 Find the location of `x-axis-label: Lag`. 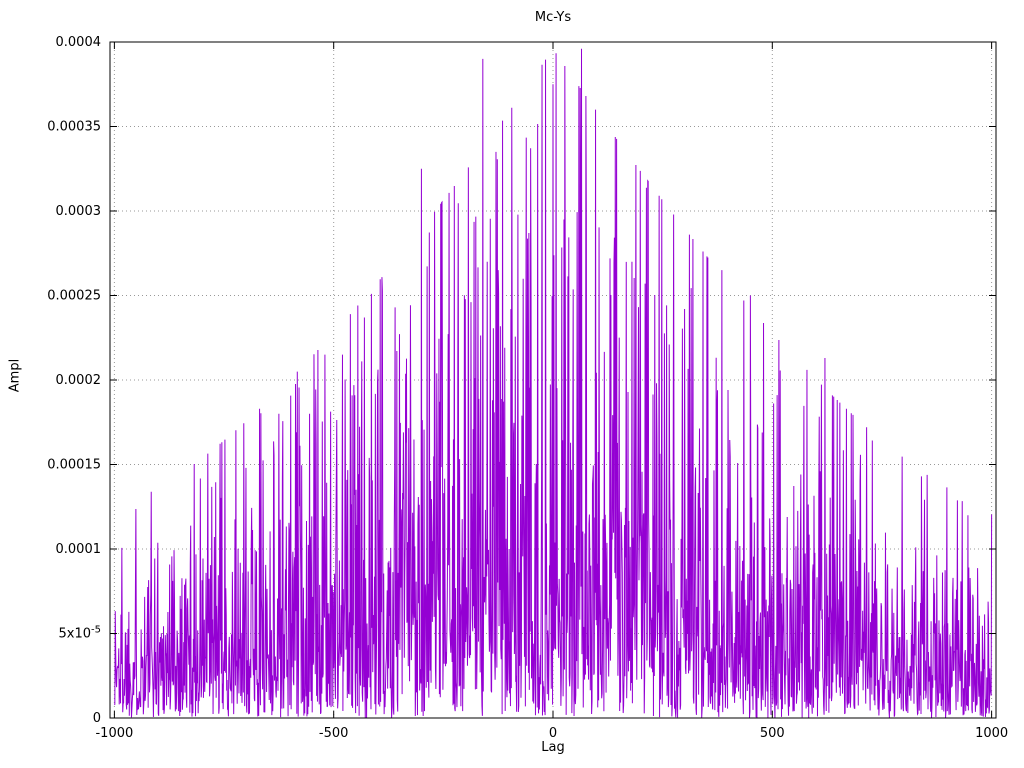

x-axis-label: Lag is located at coordinates (553, 747).